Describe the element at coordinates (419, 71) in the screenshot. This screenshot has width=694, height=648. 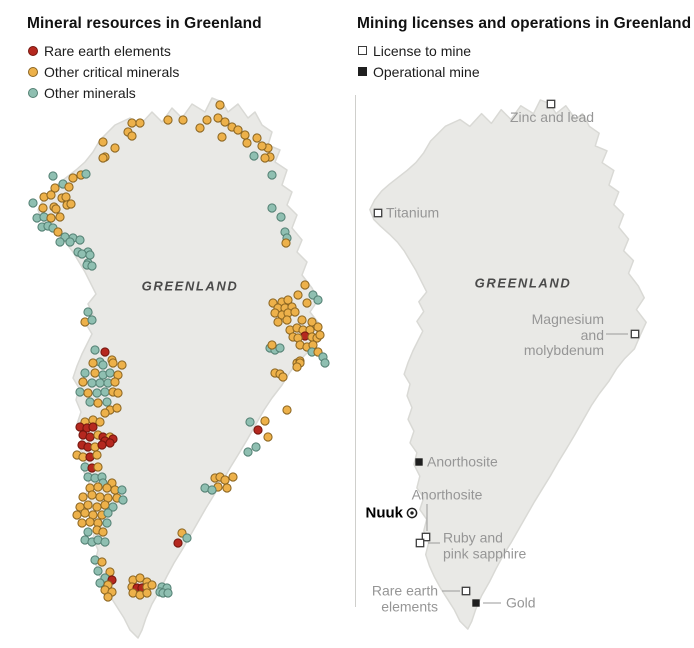
I see `legend-item-operational-mine: Operational mine` at that location.